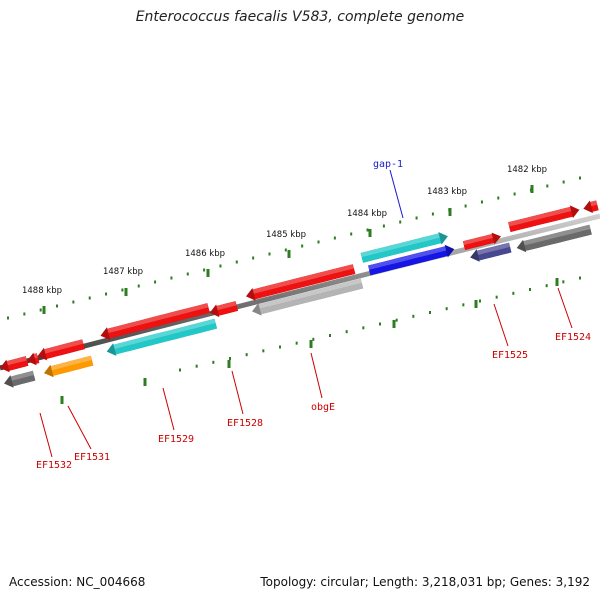 The image size is (600, 600). Describe the element at coordinates (205, 254) in the screenshot. I see `tick-label: 1486 kbp` at that location.